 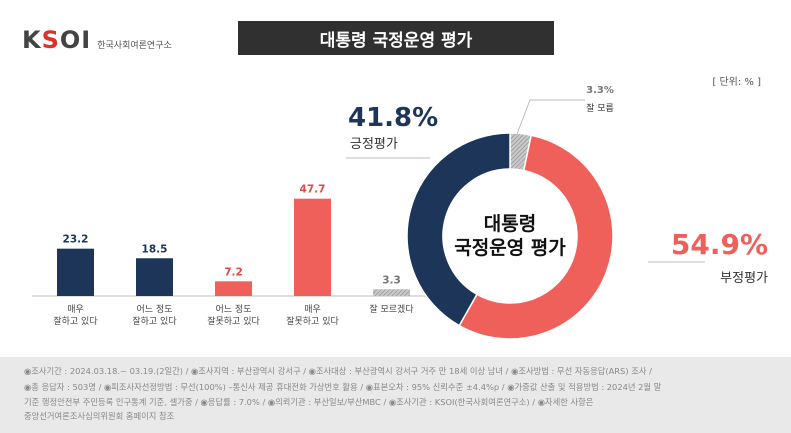 What do you see at coordinates (396, 38) in the screenshot?
I see `page-title: 대통령 국정운영 평가` at bounding box center [396, 38].